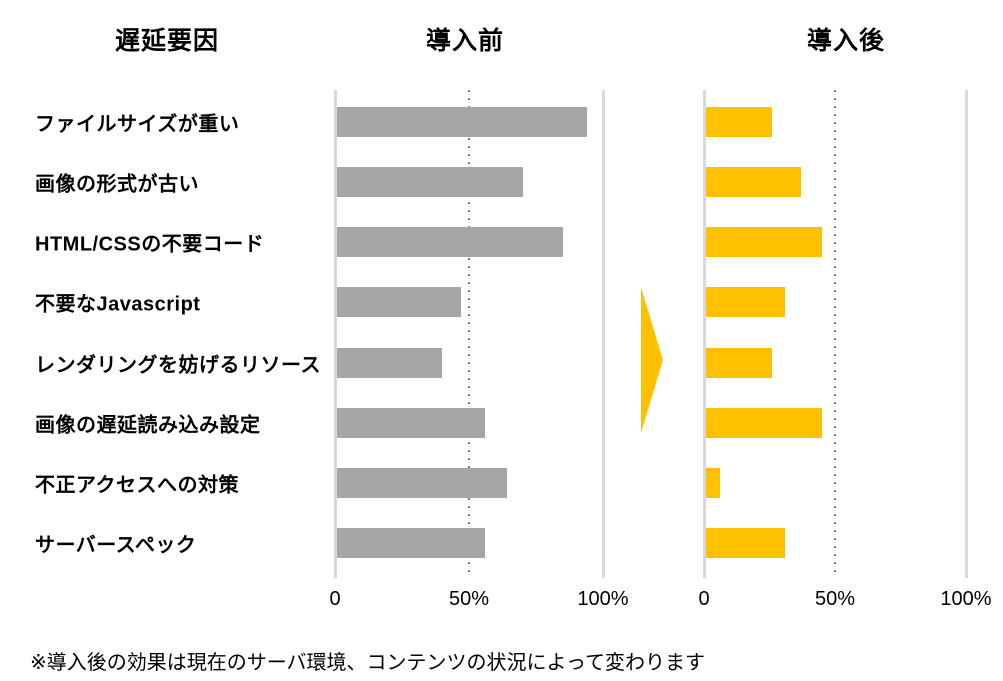  Describe the element at coordinates (118, 304) in the screenshot. I see `category-label: 不要なJavascript` at that location.